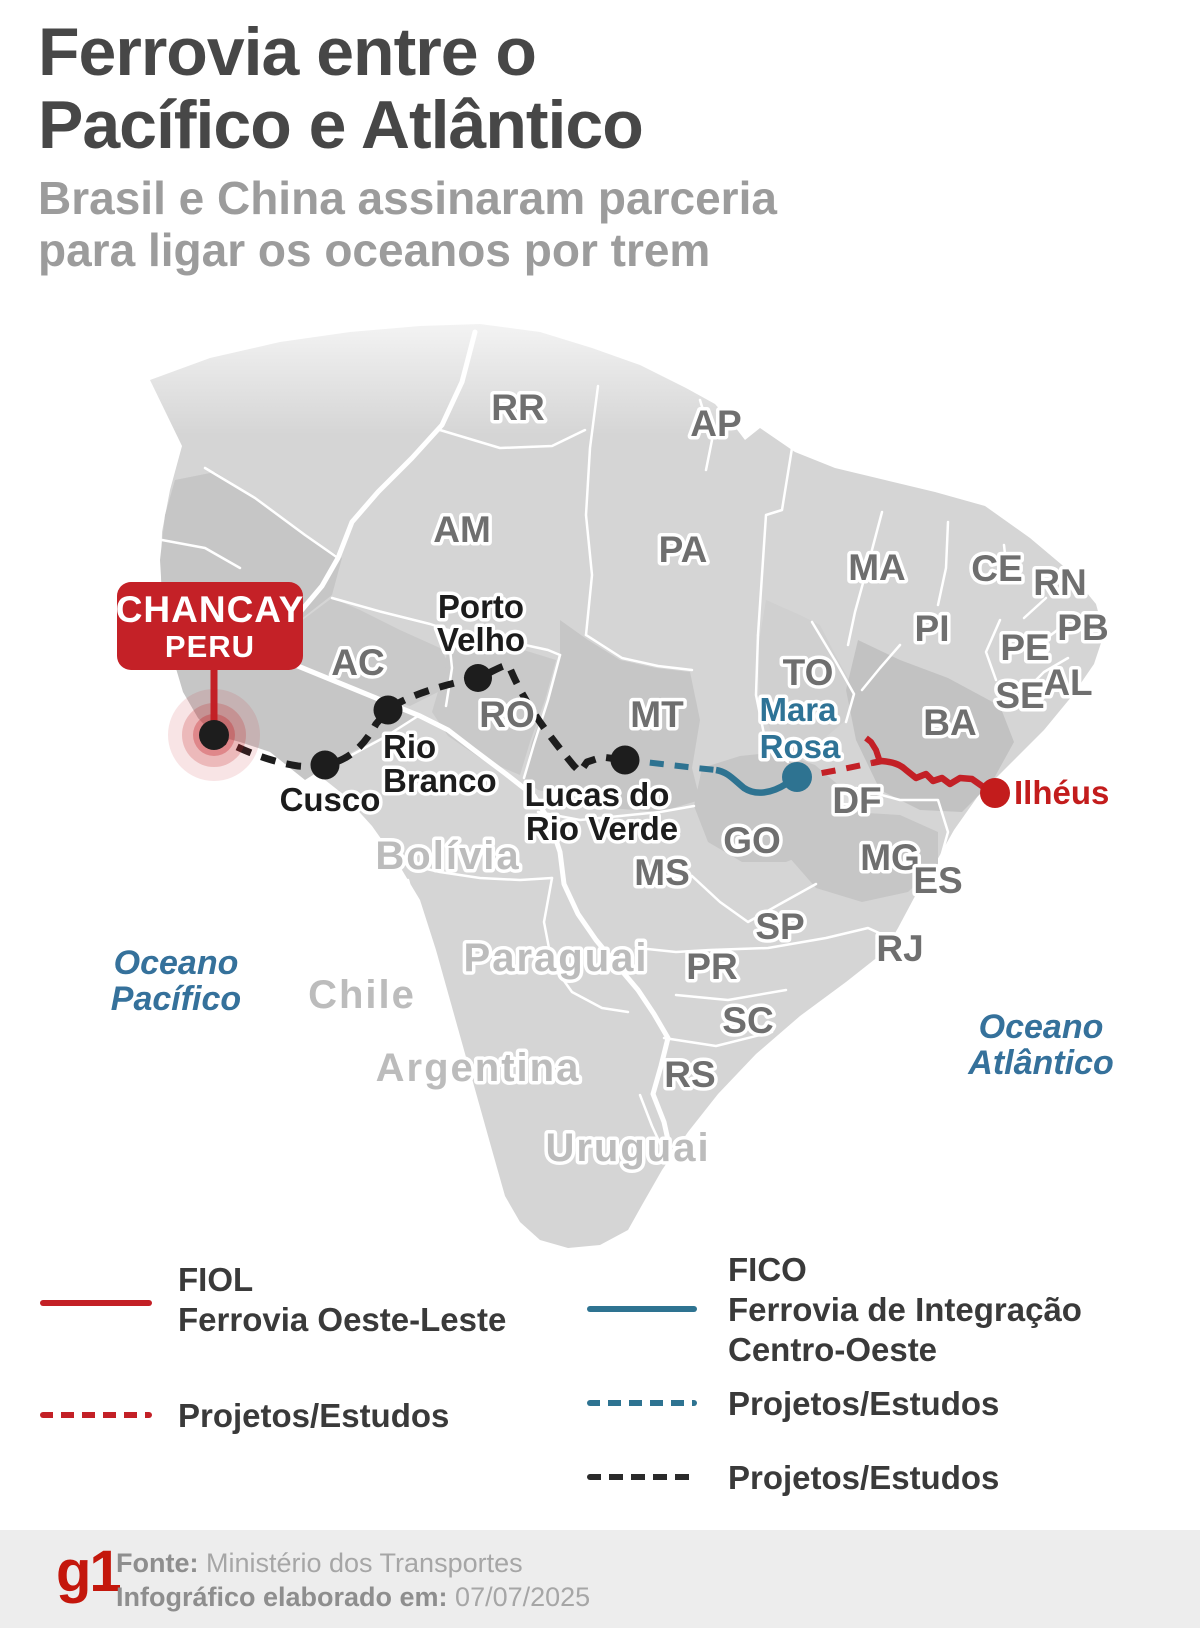  What do you see at coordinates (864, 1403) in the screenshot?
I see `fico-projects-label: Projetos/Estudos` at bounding box center [864, 1403].